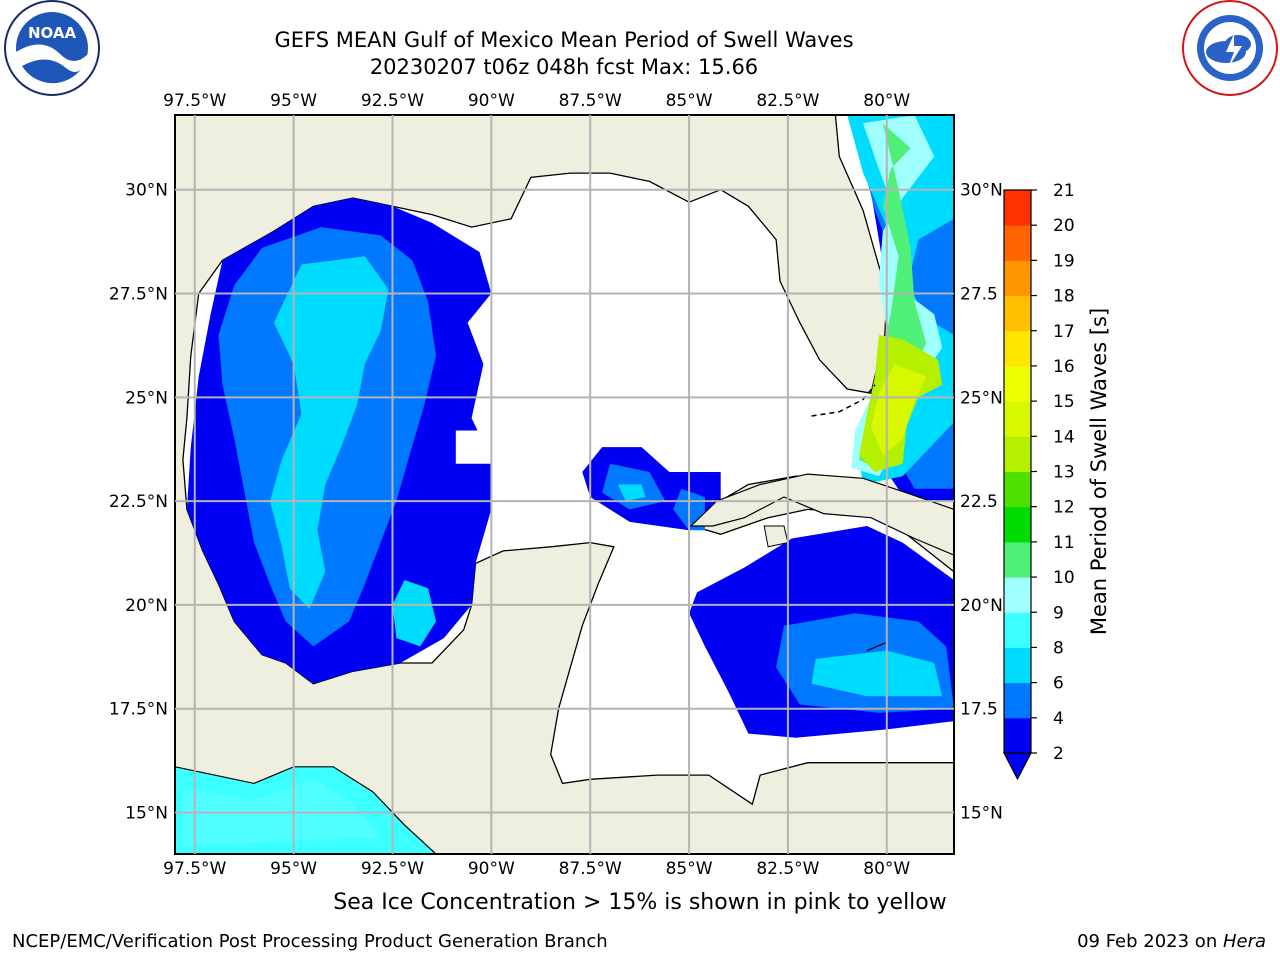 The image size is (1280, 960). I want to click on colorbar-tick-label: 21, so click(1064, 191).